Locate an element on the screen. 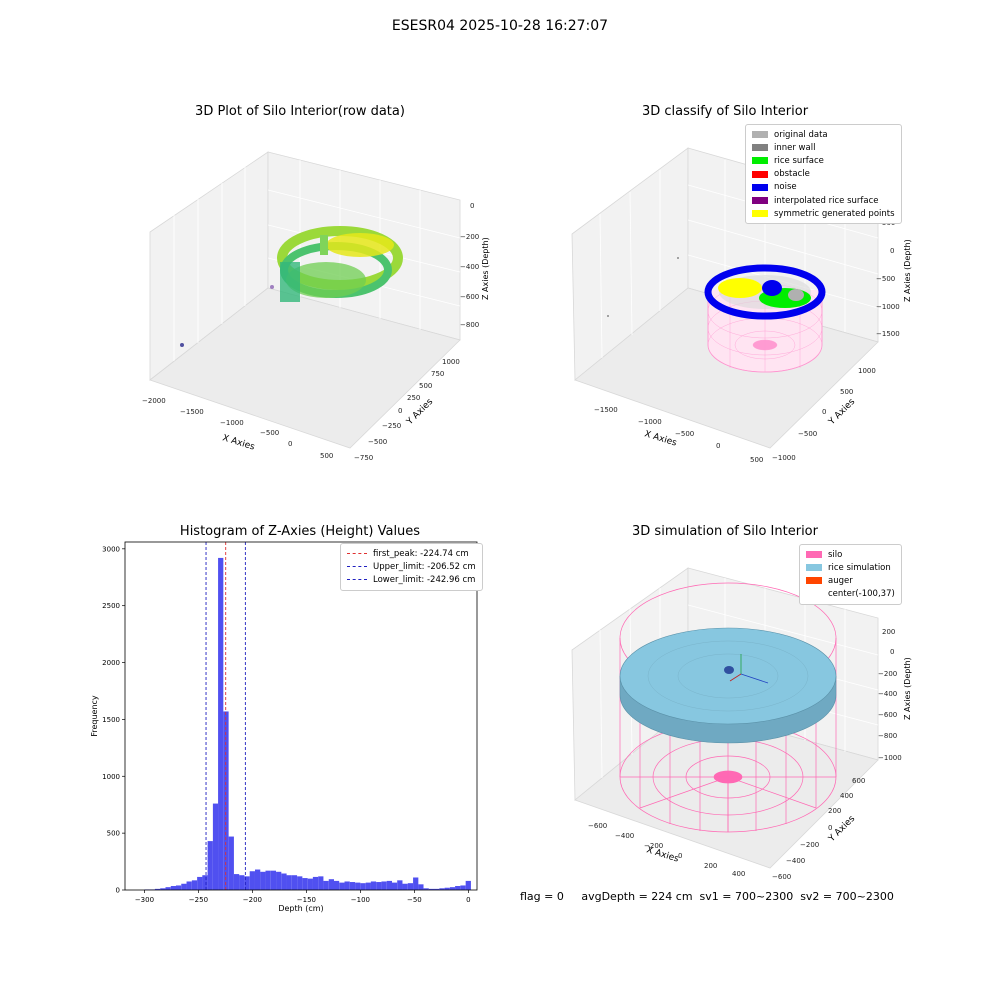 Image resolution: width=1000 pixels, height=1000 pixels. classify-ylabel: Y Axies is located at coordinates (841, 412).